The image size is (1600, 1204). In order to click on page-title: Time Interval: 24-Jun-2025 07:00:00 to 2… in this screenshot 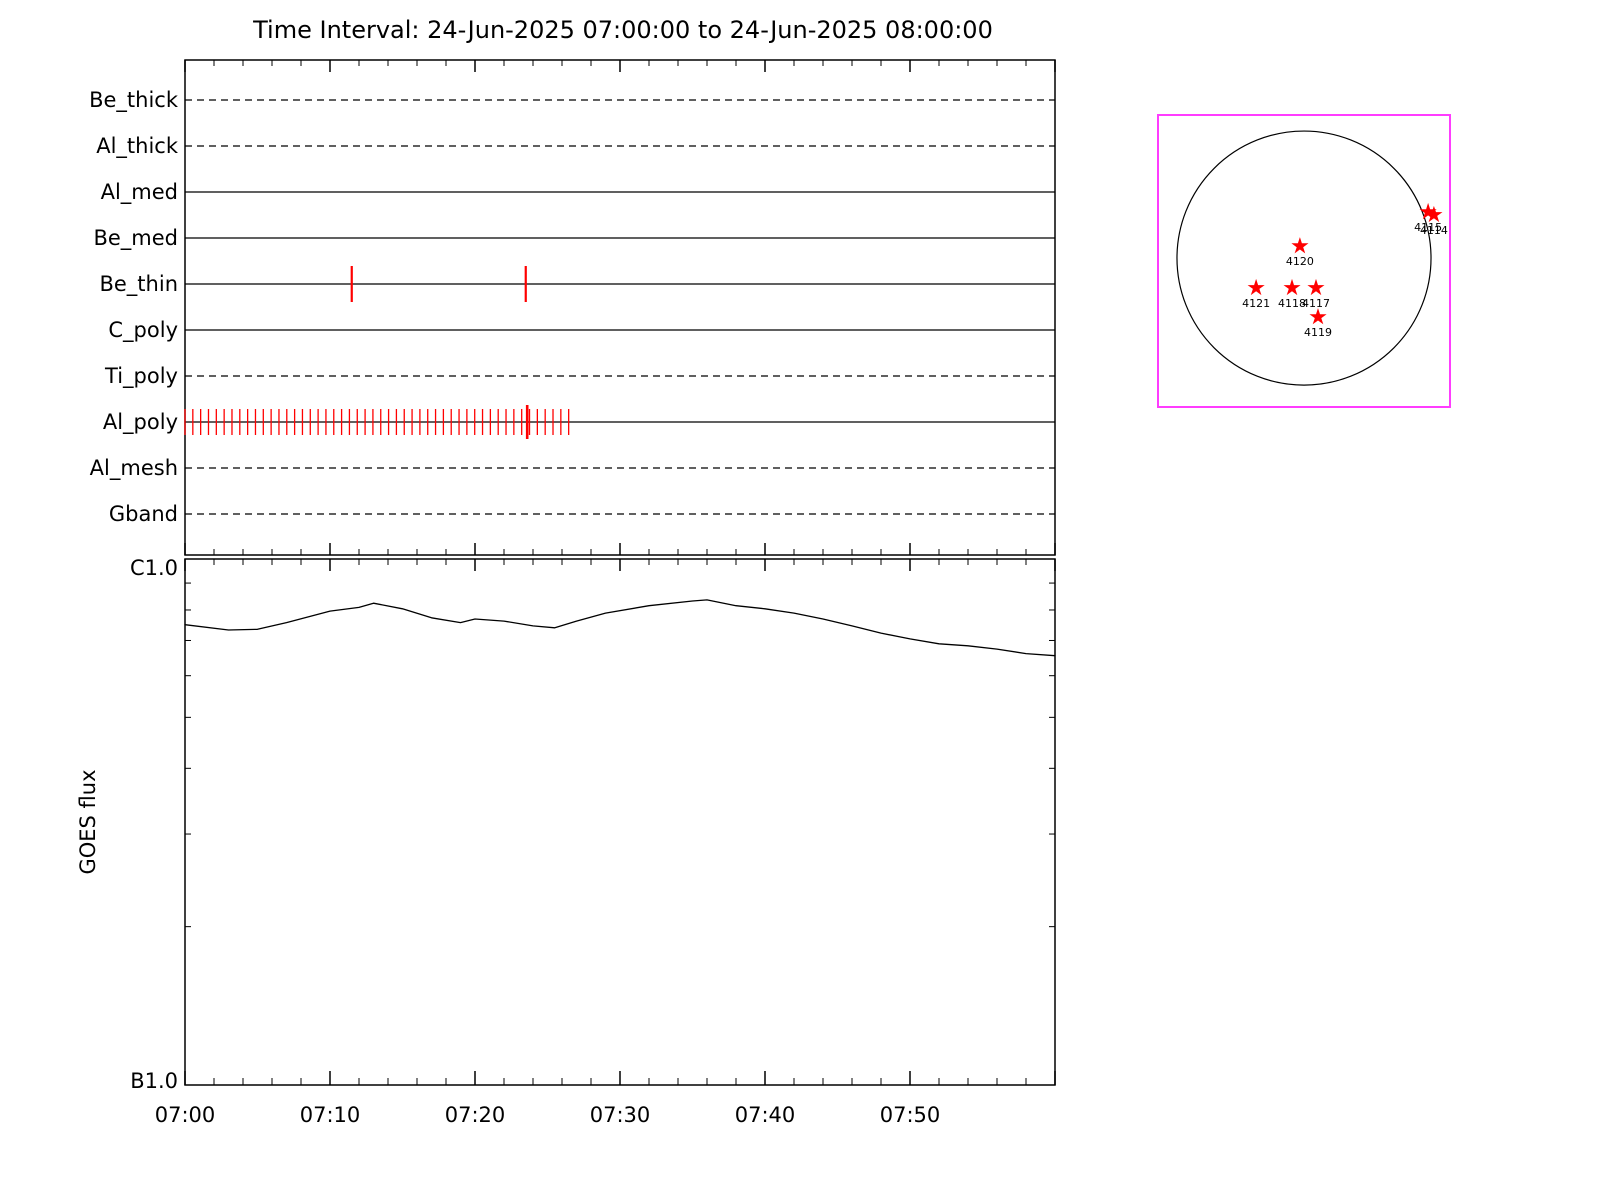, I will do `click(622, 30)`.